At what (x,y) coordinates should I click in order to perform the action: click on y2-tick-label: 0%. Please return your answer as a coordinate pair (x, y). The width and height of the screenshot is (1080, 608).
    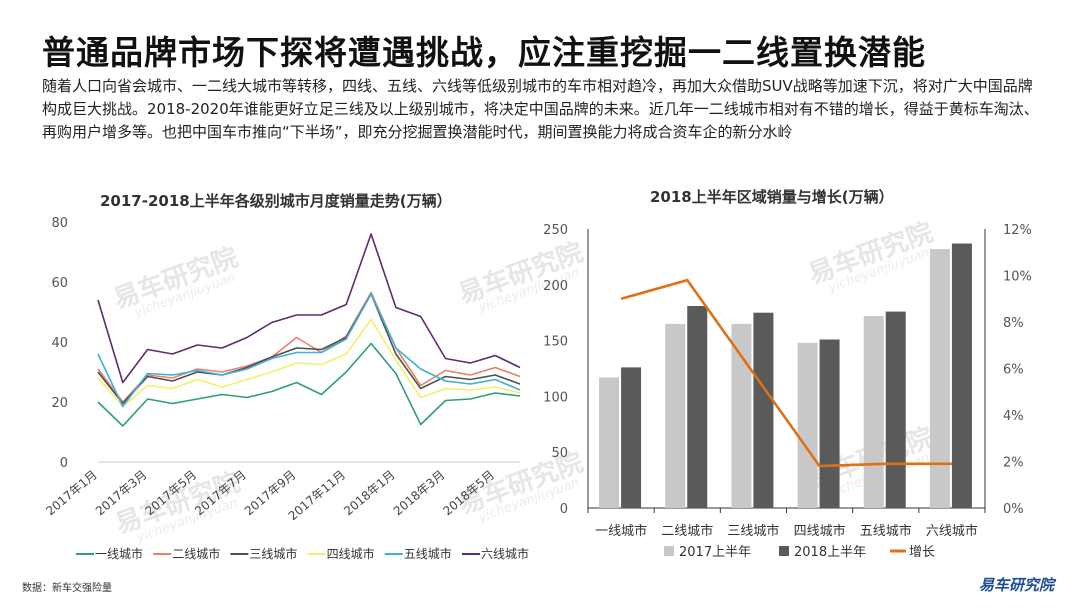
    Looking at the image, I should click on (1013, 509).